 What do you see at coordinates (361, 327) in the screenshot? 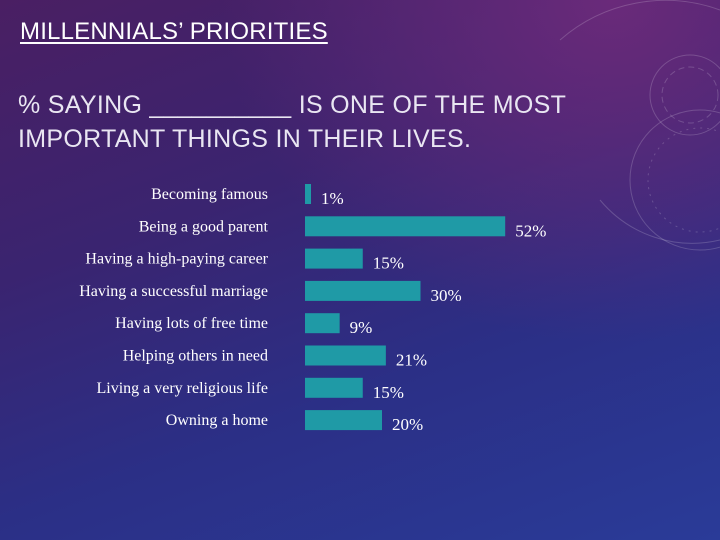
I see `value-label: 9%` at bounding box center [361, 327].